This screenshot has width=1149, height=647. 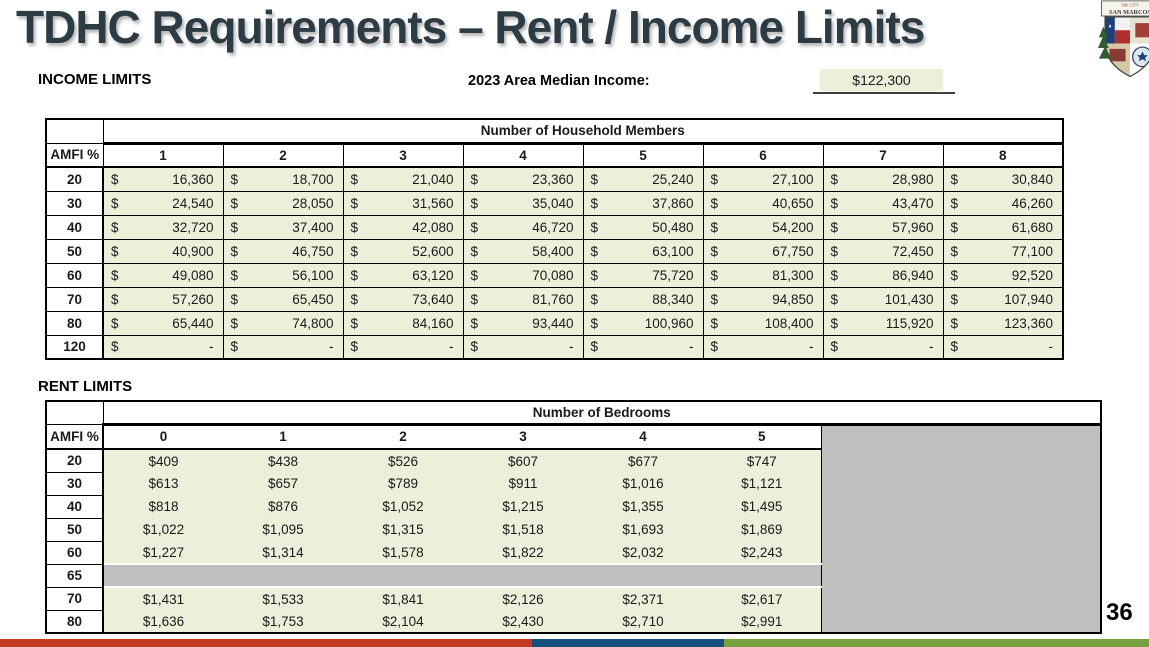 I want to click on income-cell: $24,540, so click(x=163, y=203).